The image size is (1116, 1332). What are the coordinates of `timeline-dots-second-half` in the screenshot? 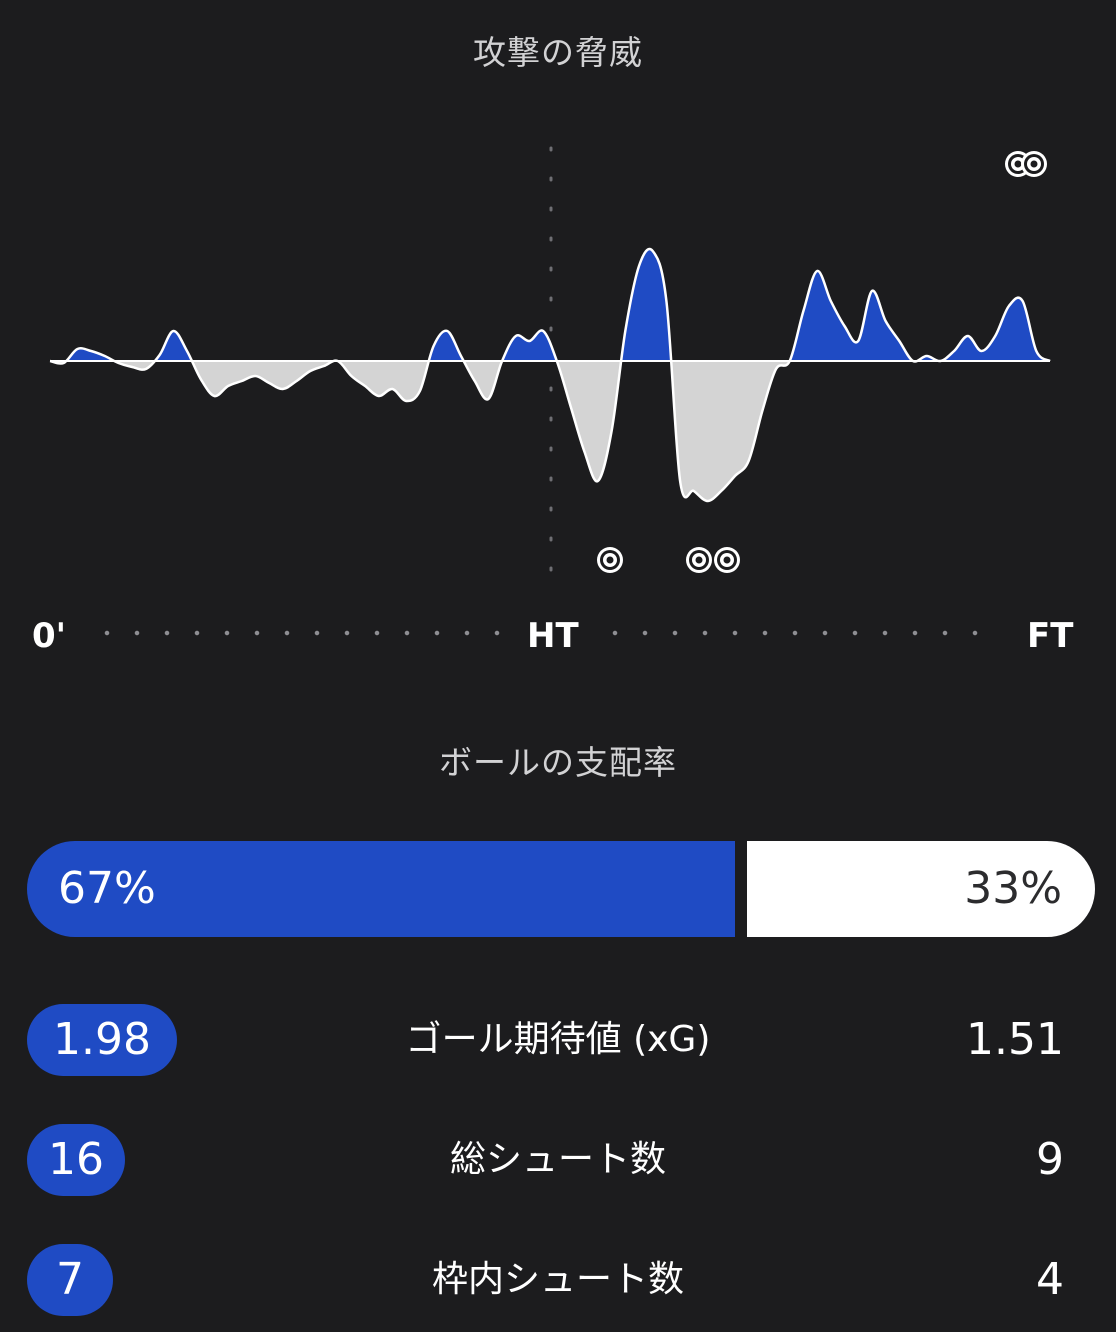 It's located at (795, 633).